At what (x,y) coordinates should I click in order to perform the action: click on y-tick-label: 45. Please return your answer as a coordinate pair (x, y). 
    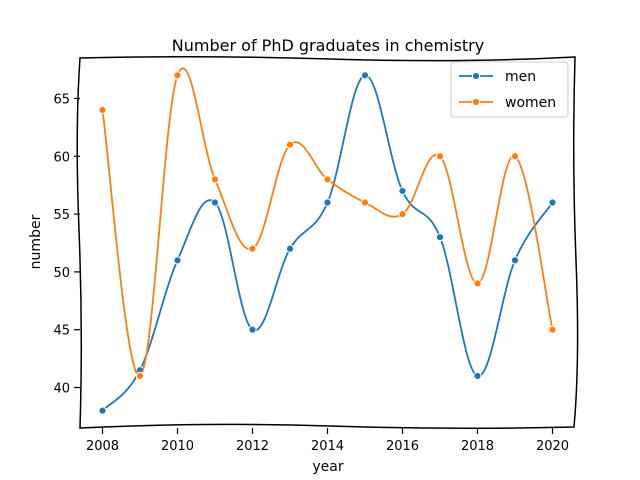
    Looking at the image, I should click on (61, 331).